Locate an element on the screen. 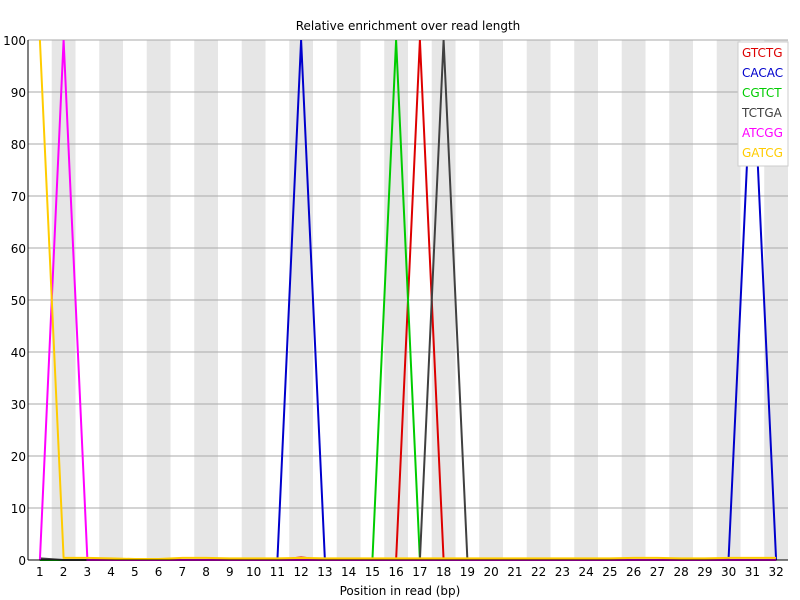 This screenshot has height=600, width=800. y-tick-labels: 0 10 20 30 40 50 60 70 80 90 100 is located at coordinates (14, 301).